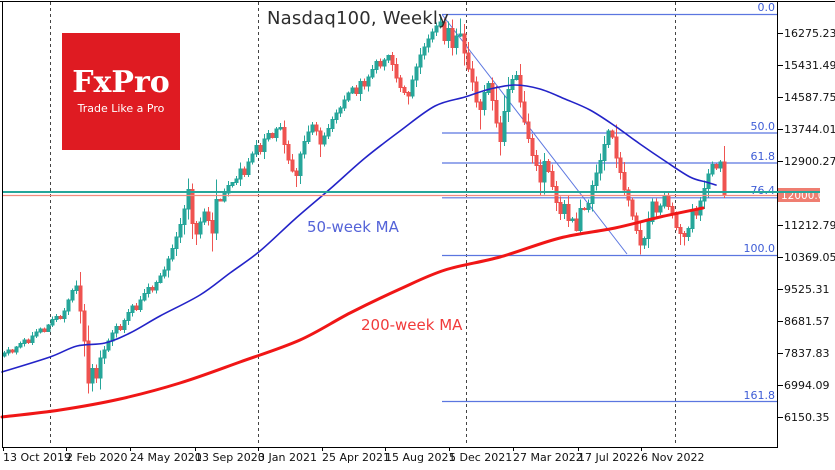  I want to click on fxpro-logo: FxPro Trade Like a Pro, so click(121, 91).